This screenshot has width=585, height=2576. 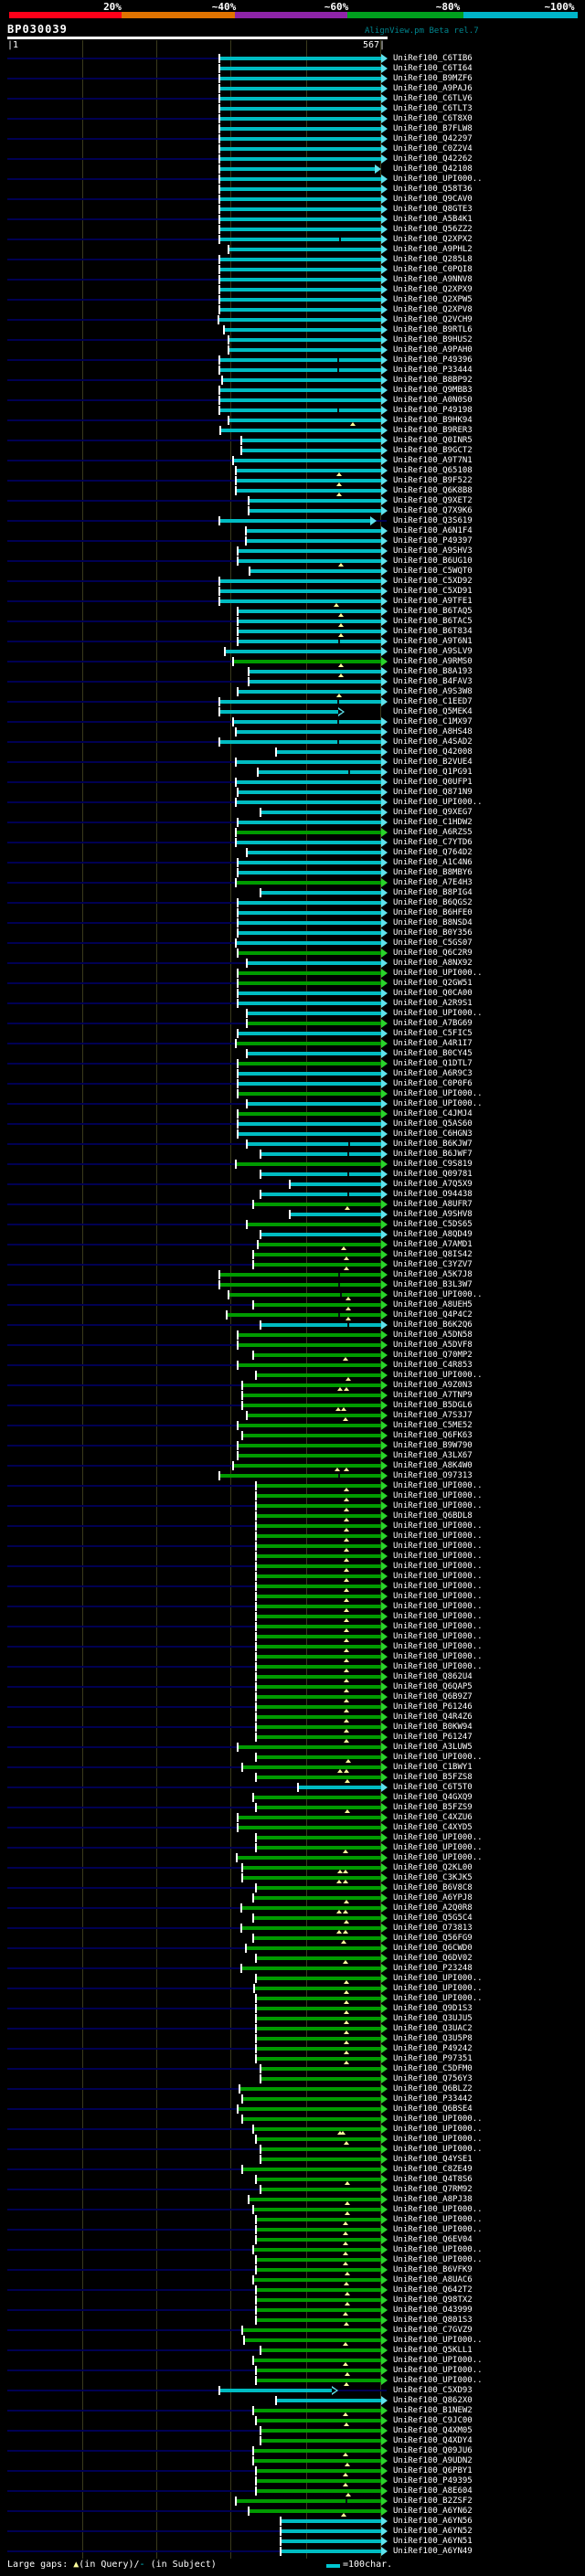 I want to click on row-label: UniRef100_C5WQT0, so click(x=433, y=571).